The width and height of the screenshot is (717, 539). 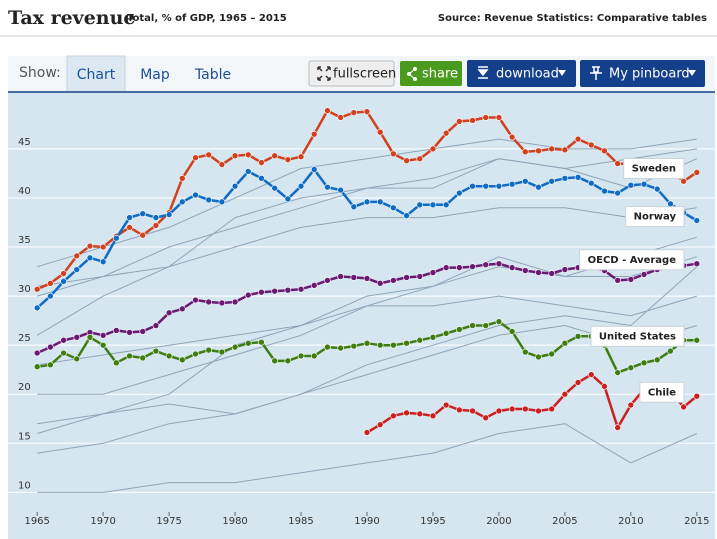 I want to click on x-tick-label: 1985, so click(x=300, y=521).